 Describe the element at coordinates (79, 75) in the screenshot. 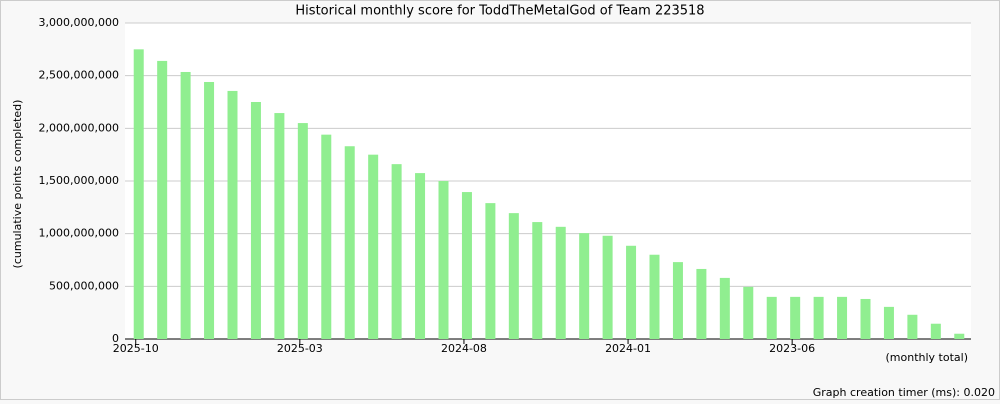

I see `y-tick-label: 2,500,000,000` at that location.